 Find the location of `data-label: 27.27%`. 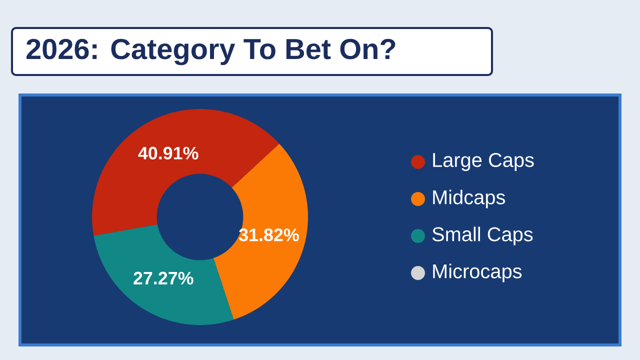

data-label: 27.27% is located at coordinates (164, 278).